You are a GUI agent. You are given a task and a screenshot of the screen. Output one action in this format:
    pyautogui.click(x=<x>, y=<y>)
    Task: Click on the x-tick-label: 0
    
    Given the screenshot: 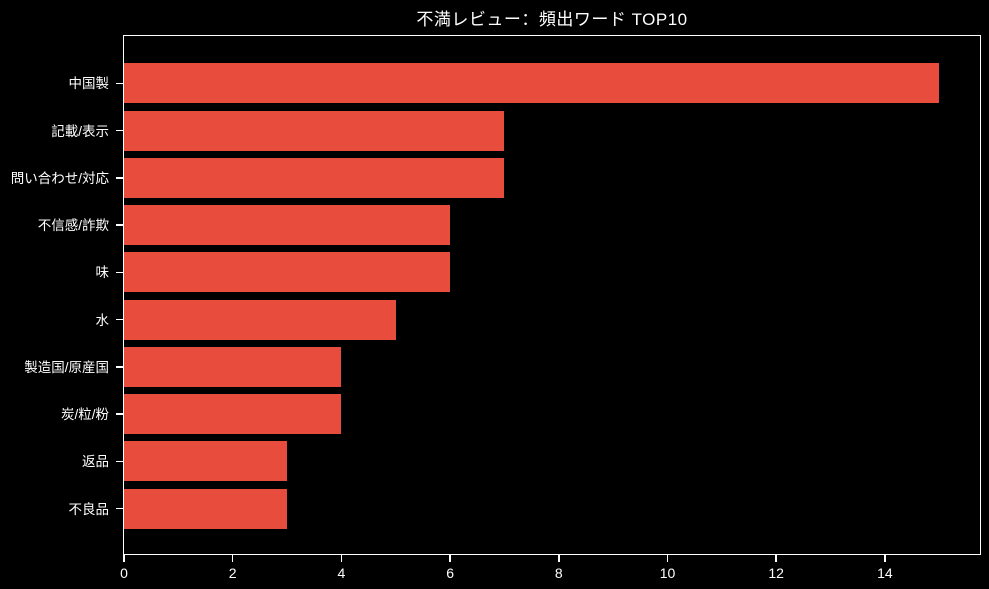 What is the action you would take?
    pyautogui.click(x=124, y=573)
    